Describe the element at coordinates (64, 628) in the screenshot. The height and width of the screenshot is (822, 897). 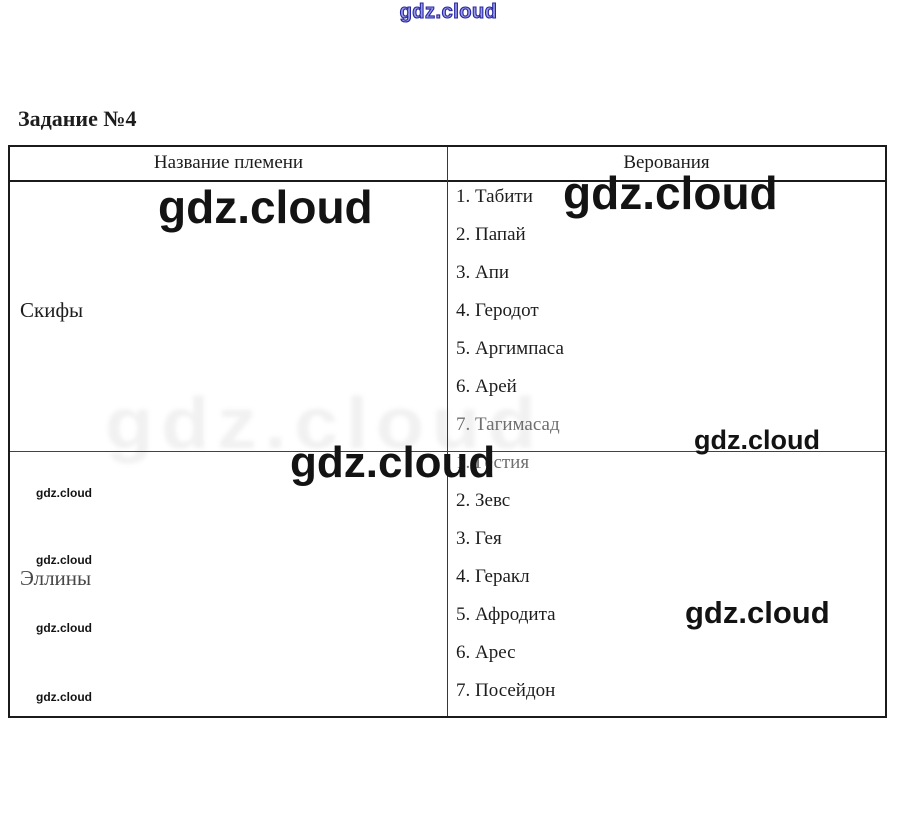
I see `watermark-small-3: gdz.cloud` at that location.